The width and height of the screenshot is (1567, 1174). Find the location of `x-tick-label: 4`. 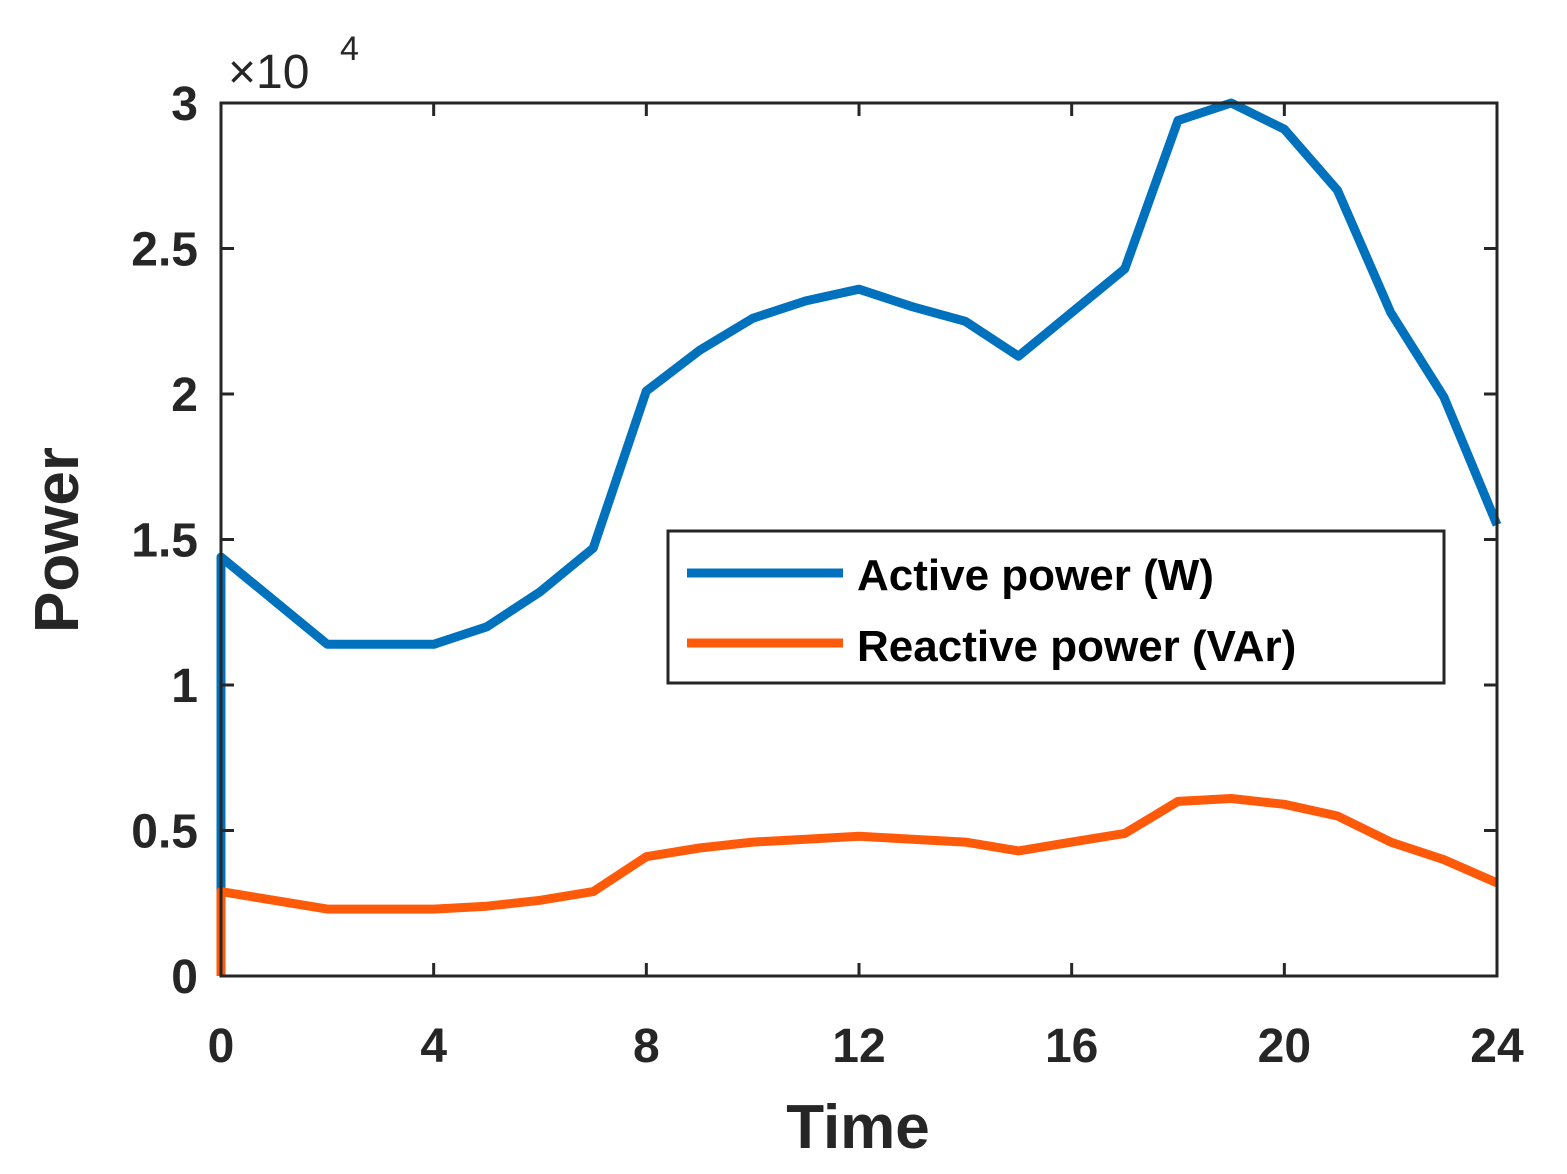

x-tick-label: 4 is located at coordinates (433, 1046).